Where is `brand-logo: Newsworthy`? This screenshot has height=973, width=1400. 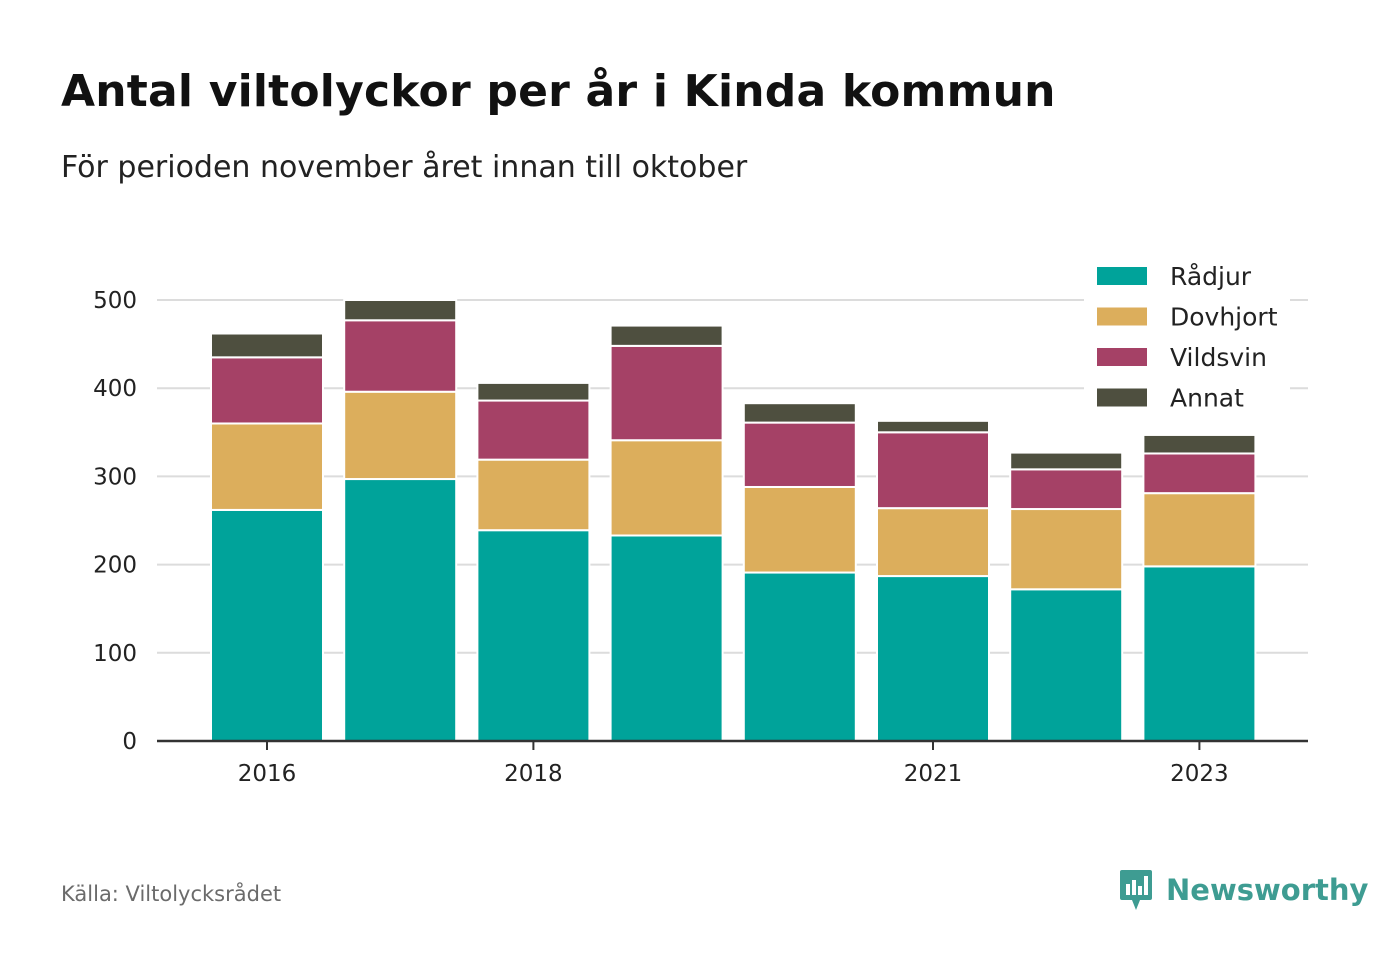 brand-logo: Newsworthy is located at coordinates (1243, 890).